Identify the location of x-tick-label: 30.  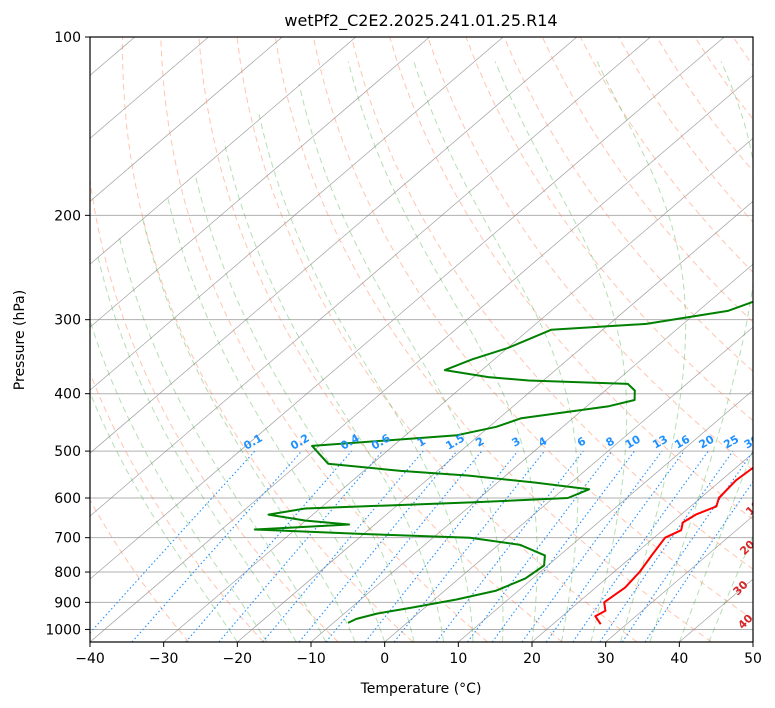
(606, 659).